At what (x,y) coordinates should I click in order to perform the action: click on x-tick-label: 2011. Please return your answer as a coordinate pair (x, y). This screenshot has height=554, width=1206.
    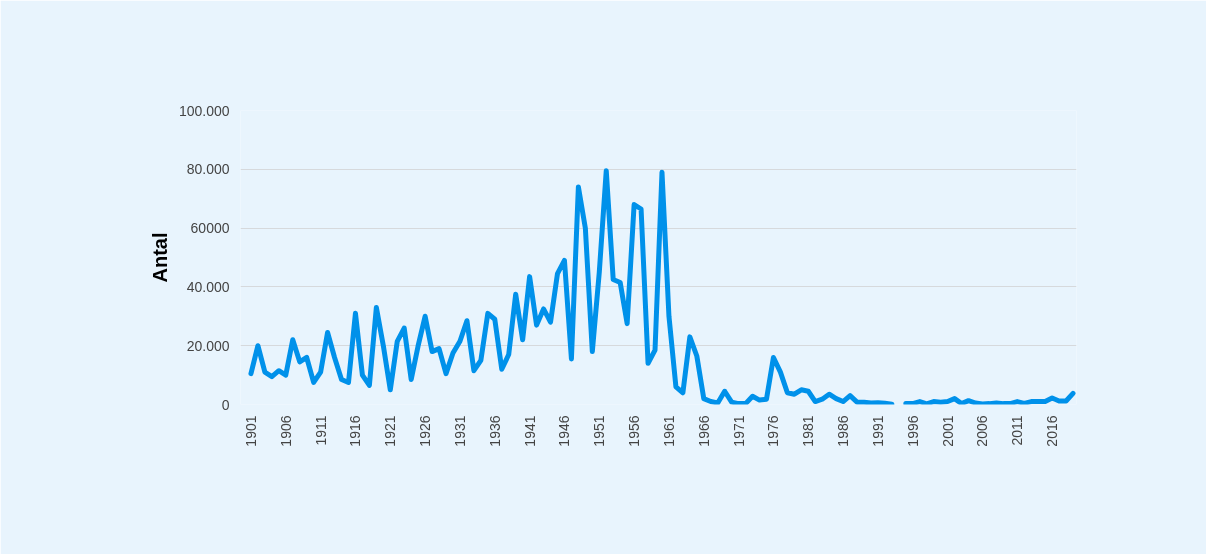
    Looking at the image, I should click on (1017, 430).